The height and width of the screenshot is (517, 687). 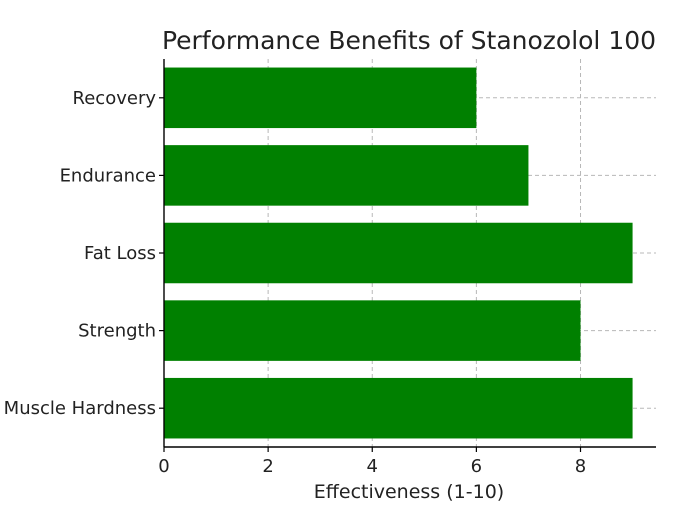 I want to click on y-tick-label: Endurance, so click(x=108, y=175).